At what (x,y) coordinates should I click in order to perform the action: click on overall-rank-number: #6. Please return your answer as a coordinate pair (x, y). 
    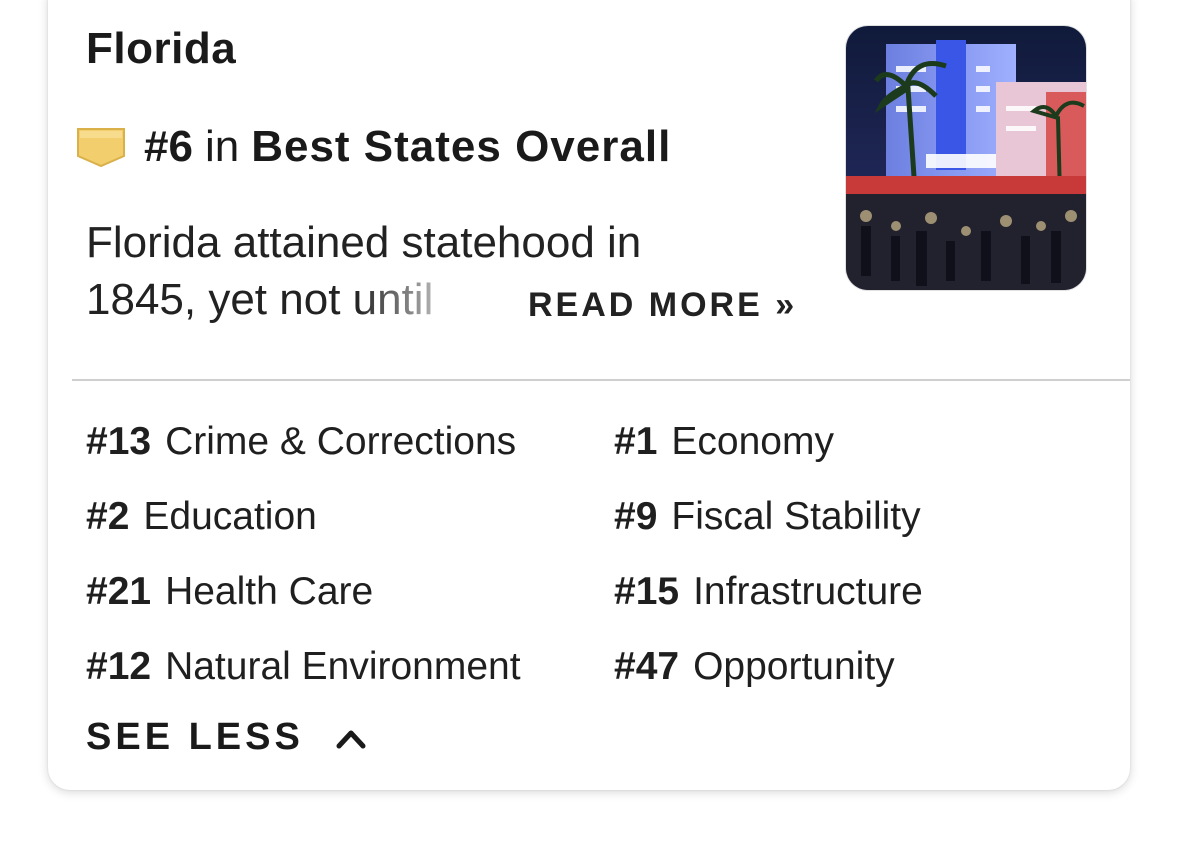
    Looking at the image, I should click on (168, 146).